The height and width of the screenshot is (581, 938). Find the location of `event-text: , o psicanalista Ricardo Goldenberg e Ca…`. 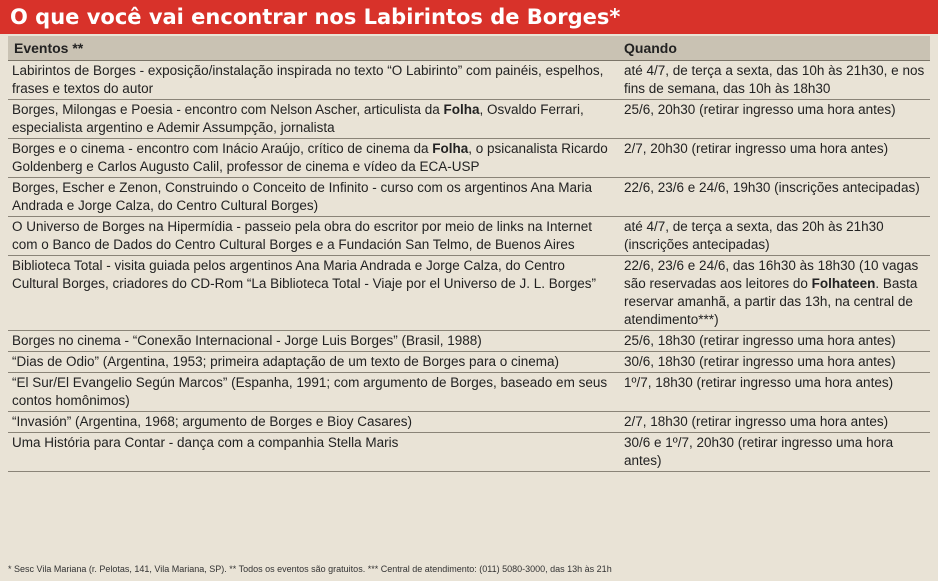

event-text: , o psicanalista Ricardo Goldenberg e Ca… is located at coordinates (310, 157).